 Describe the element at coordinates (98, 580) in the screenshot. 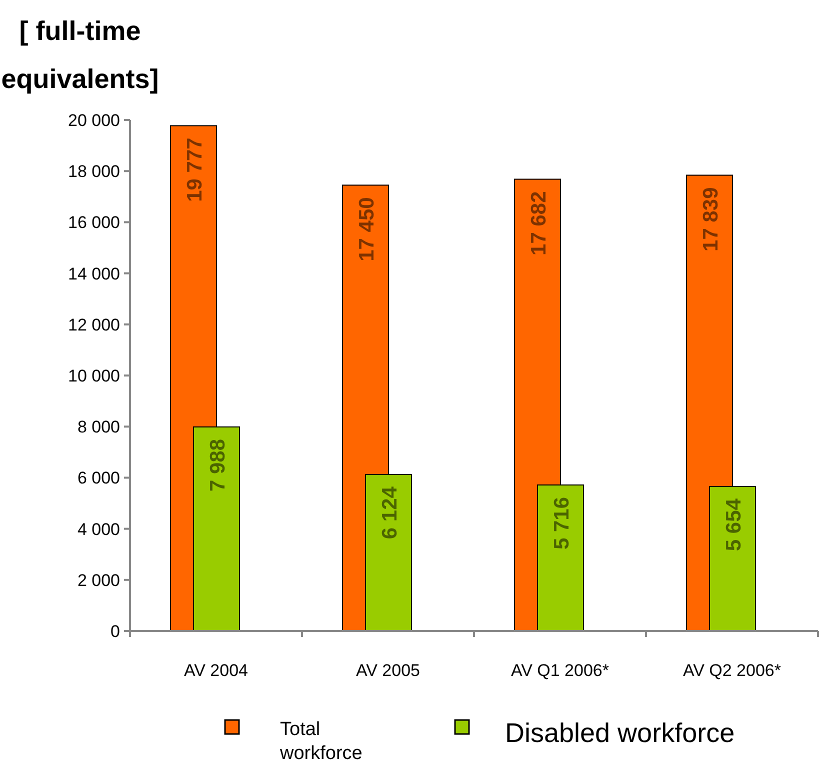

I see `y-tick-label: 2 000` at that location.